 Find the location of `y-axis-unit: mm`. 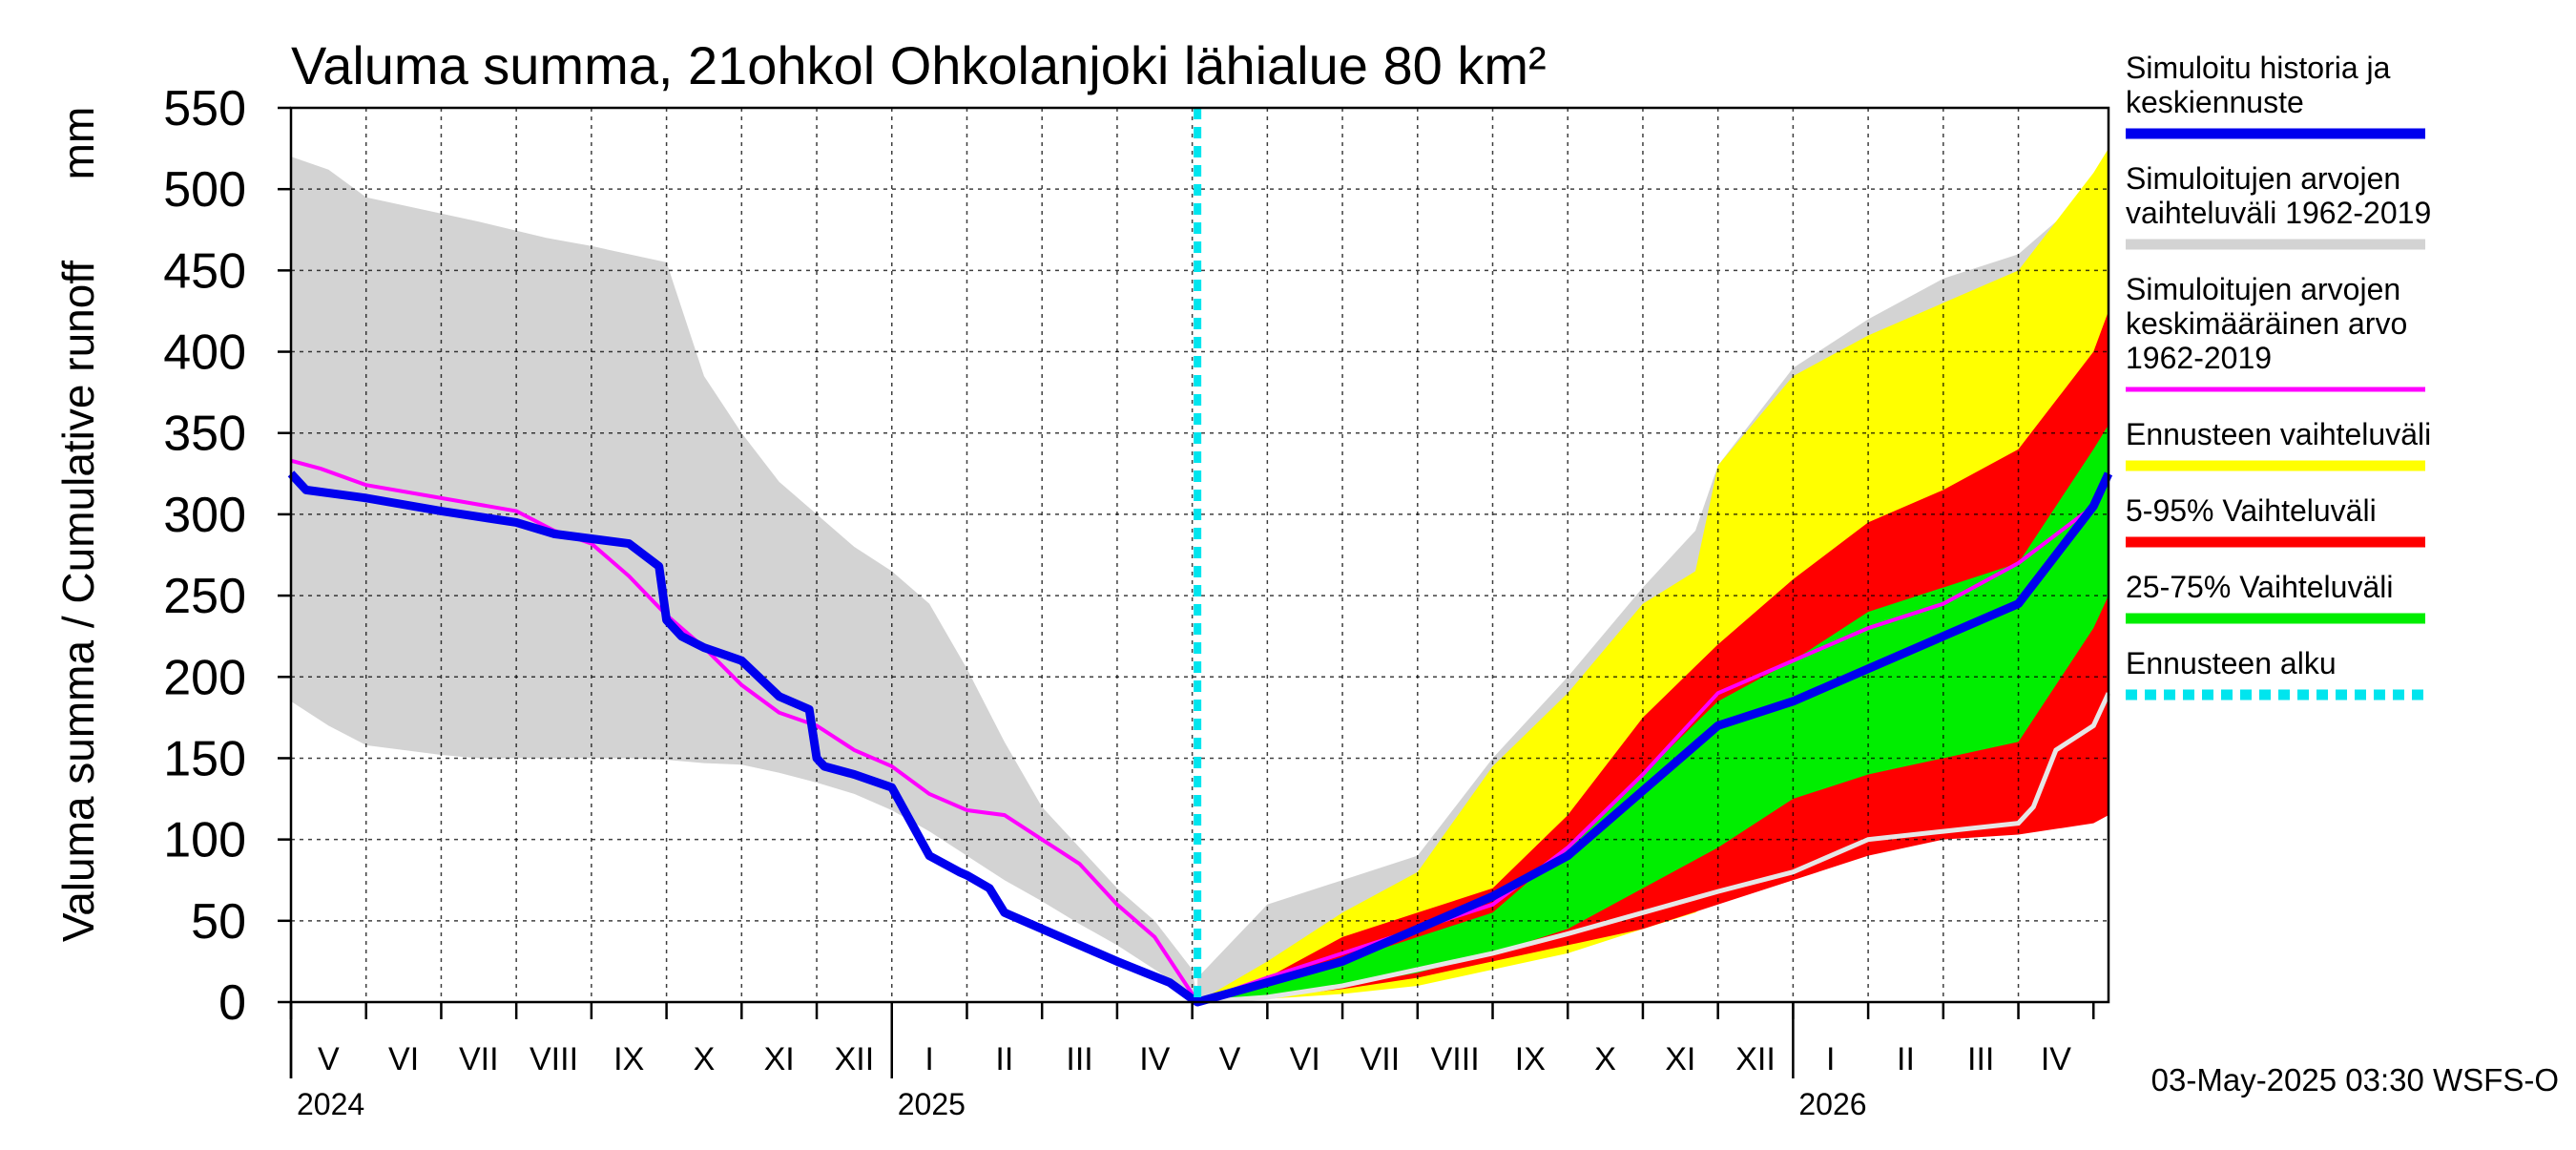

y-axis-unit: mm is located at coordinates (78, 143).